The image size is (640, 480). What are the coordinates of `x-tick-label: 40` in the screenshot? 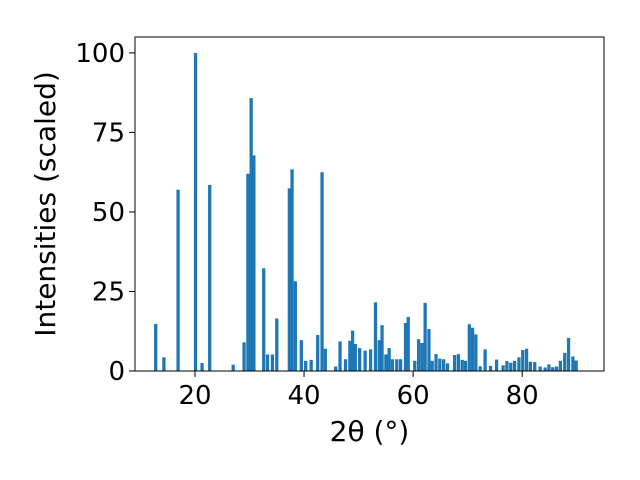 It's located at (304, 396).